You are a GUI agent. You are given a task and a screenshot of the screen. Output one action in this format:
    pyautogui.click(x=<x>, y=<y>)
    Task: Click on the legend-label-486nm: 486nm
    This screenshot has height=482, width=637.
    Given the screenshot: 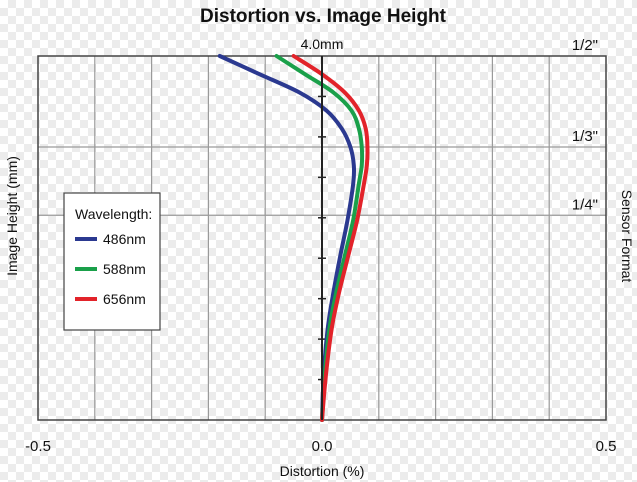 What is the action you would take?
    pyautogui.click(x=124, y=239)
    